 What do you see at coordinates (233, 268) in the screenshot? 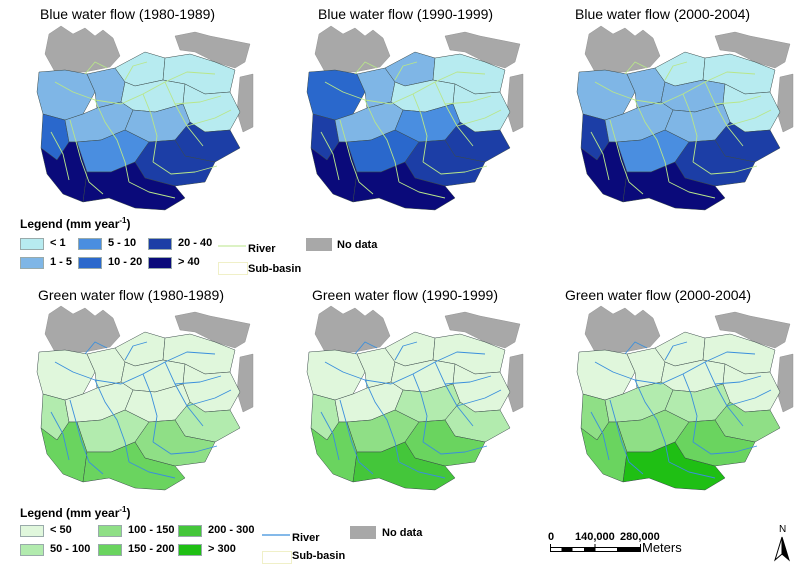
I see `legend-subbasin-swatch-blue` at bounding box center [233, 268].